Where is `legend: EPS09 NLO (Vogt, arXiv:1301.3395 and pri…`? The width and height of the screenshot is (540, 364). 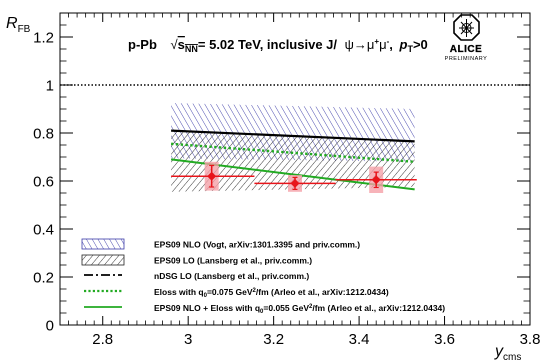 legend: EPS09 NLO (Vogt, arXiv:1301.3395 and pri… is located at coordinates (263, 276).